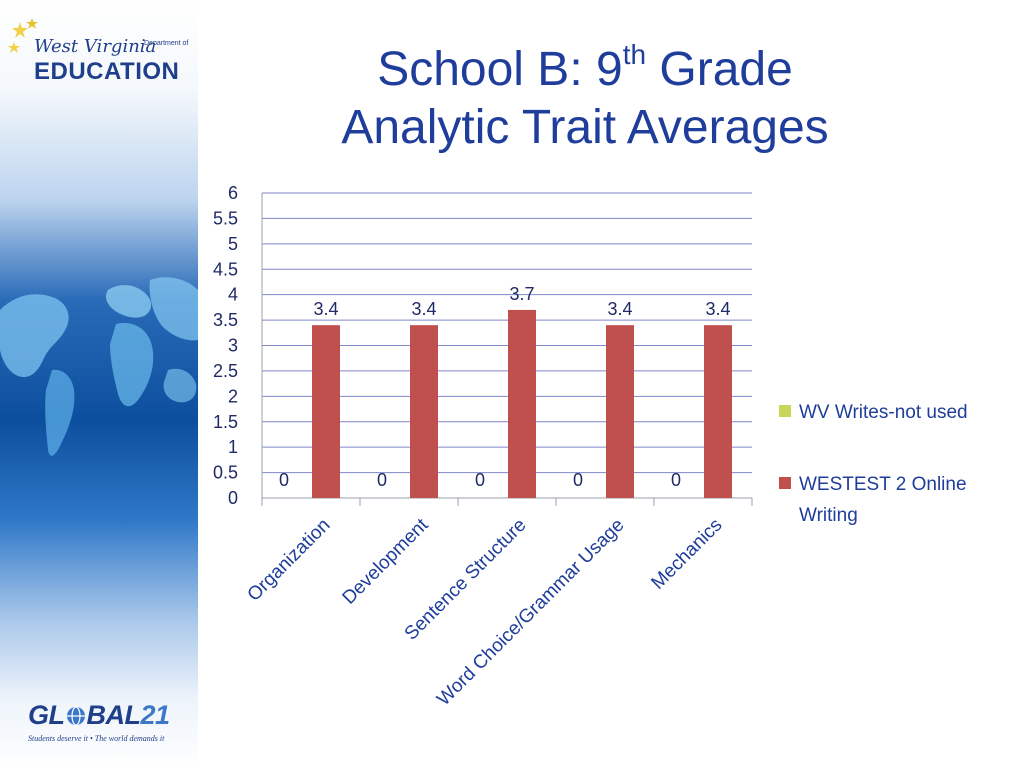 This screenshot has height=768, width=1024. Describe the element at coordinates (233, 447) in the screenshot. I see `y-tick-label: 1` at that location.